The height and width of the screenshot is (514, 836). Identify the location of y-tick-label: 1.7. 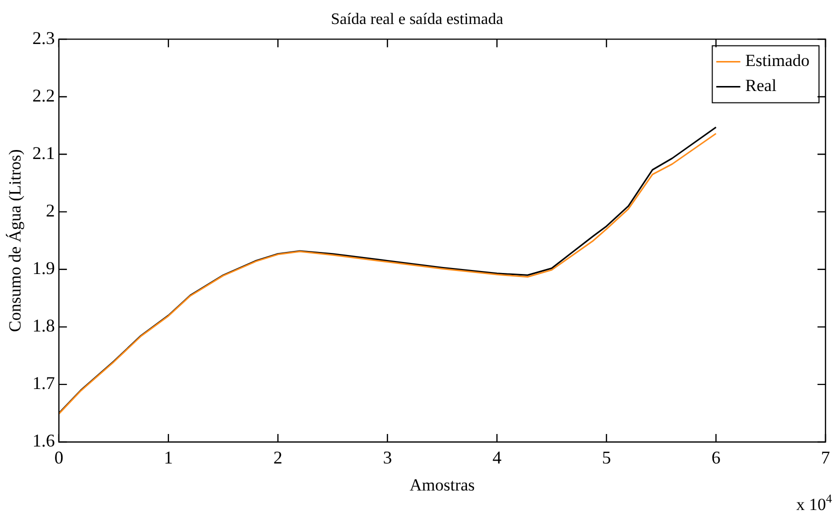
(43, 383).